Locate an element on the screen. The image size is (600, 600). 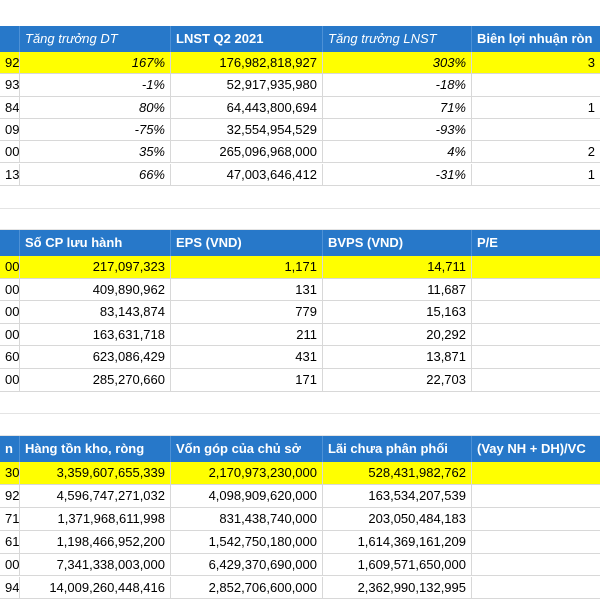
cell-retained-earnings: 1,609,571,650,000 is located at coordinates (397, 564).